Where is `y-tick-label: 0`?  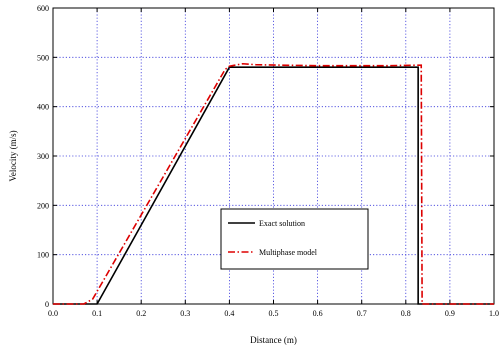
y-tick-label: 0 is located at coordinates (47, 304).